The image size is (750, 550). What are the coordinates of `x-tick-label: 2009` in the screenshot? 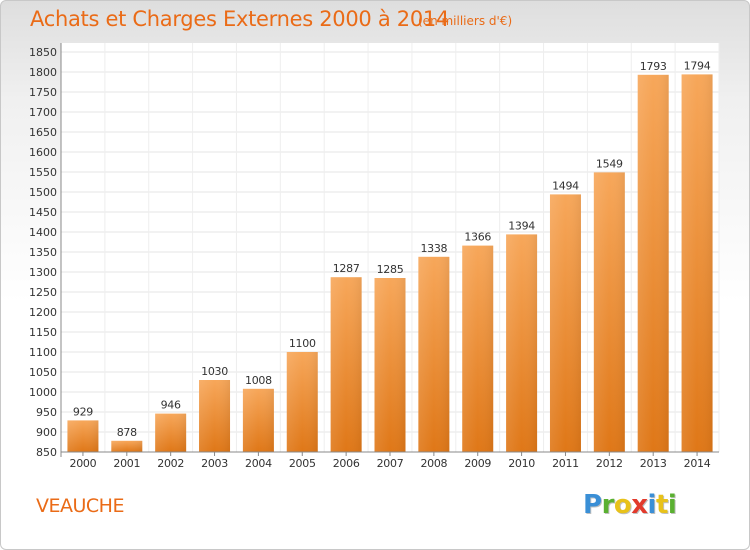 It's located at (477, 463).